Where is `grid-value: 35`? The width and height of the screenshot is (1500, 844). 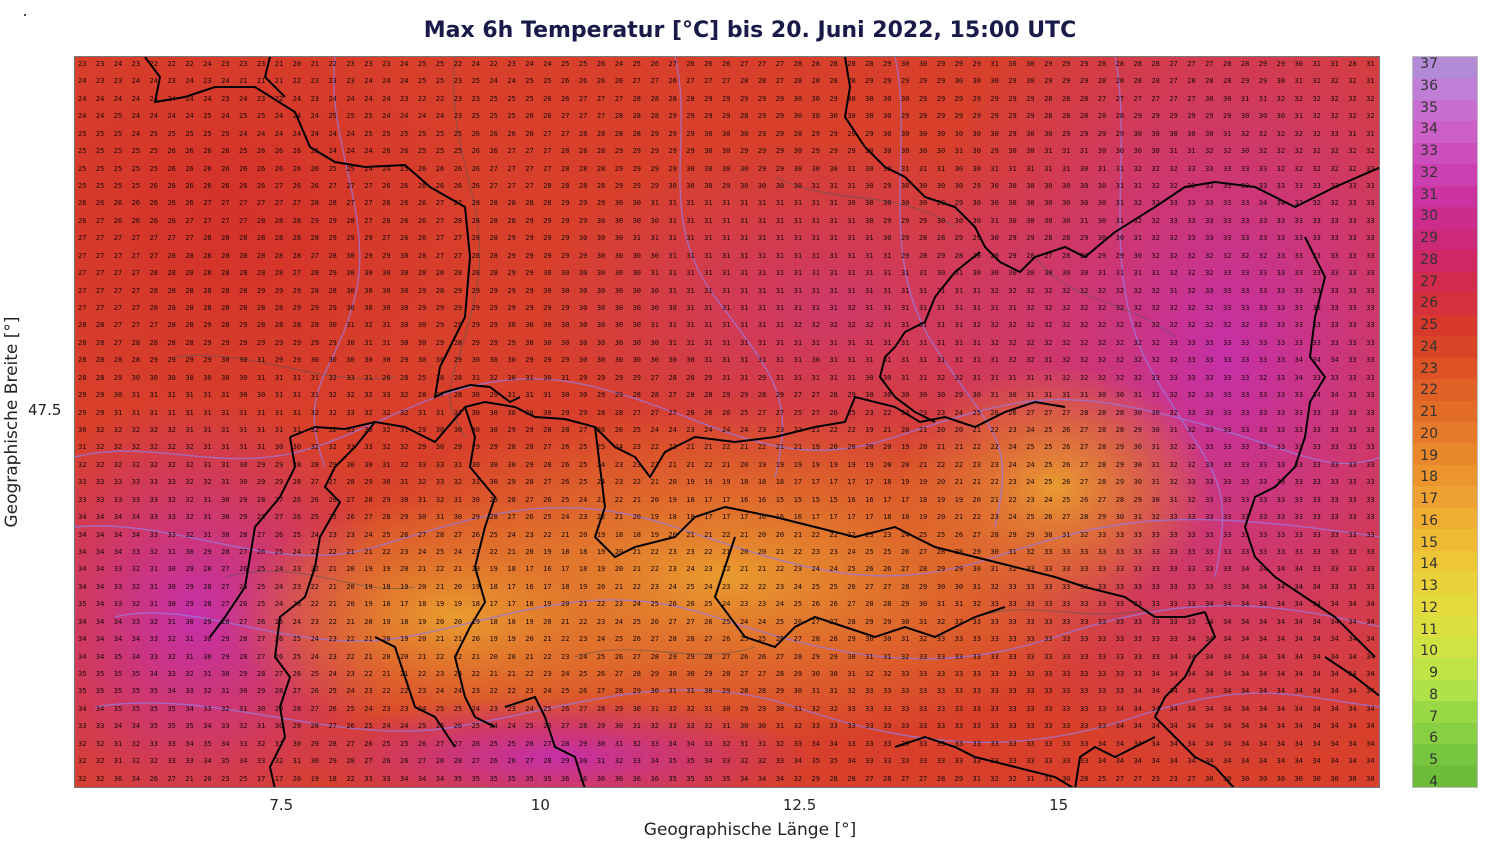
grid-value: 35 is located at coordinates (136, 709).